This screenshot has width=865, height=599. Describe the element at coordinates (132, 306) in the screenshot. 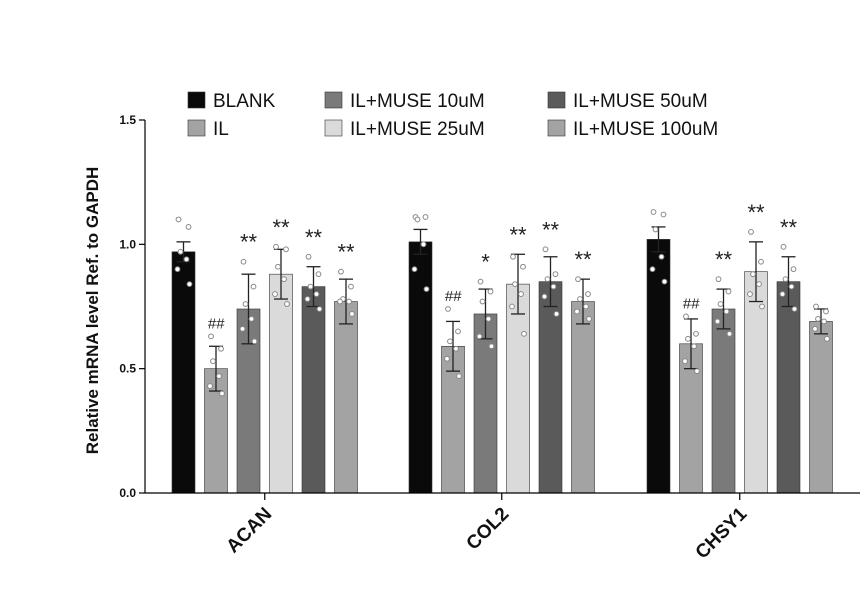

I see `y-ticks-layer: 0.0 0.5 1.0 1.5` at that location.